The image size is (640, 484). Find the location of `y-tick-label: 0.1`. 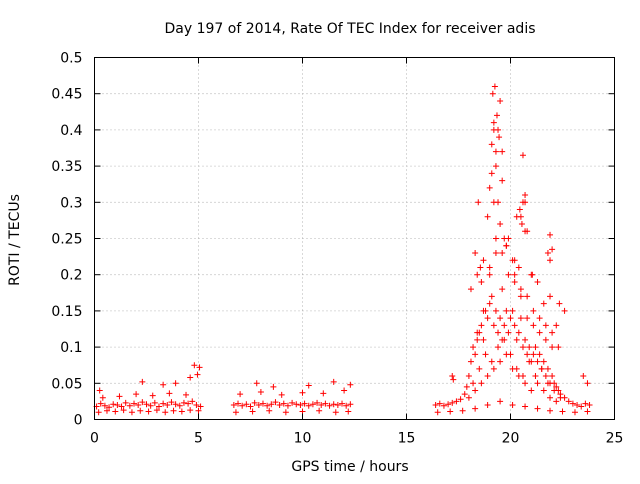

y-tick-label: 0.1 is located at coordinates (71, 348).